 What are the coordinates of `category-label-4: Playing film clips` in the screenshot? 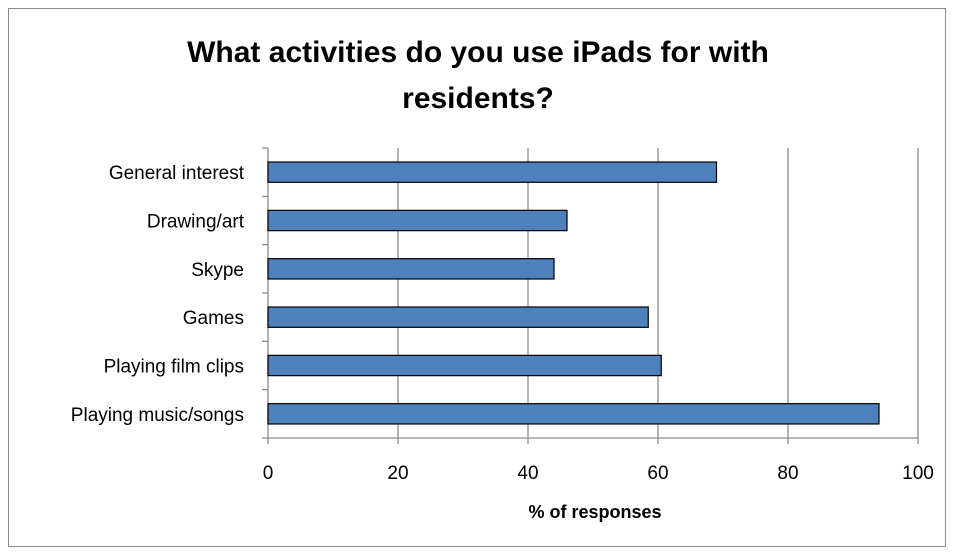 It's located at (174, 367).